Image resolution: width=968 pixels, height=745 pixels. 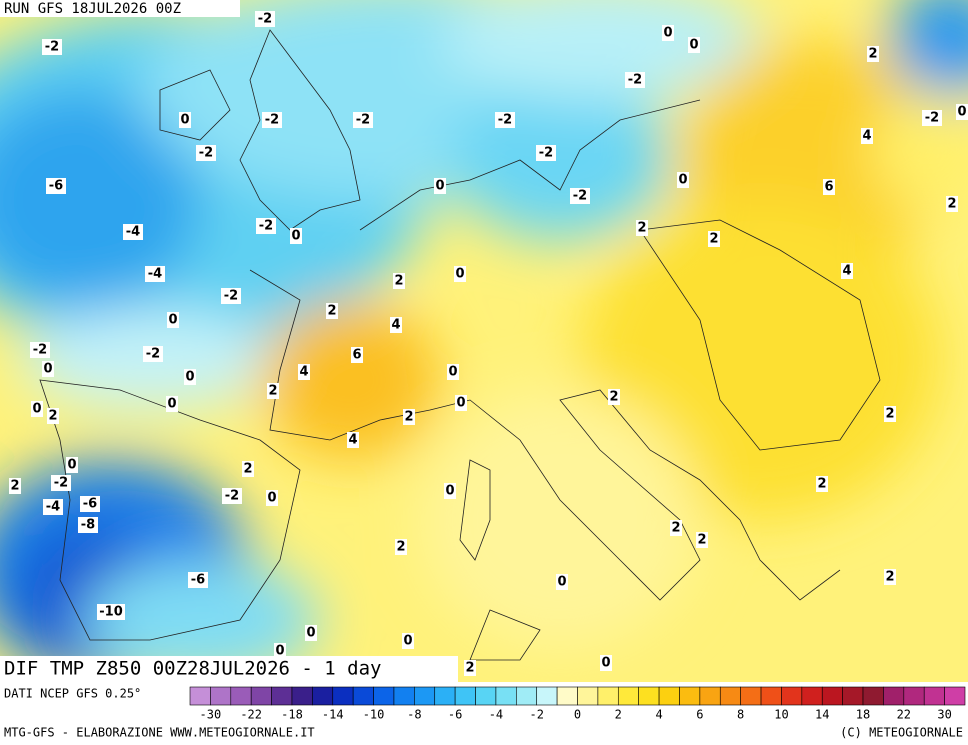 What do you see at coordinates (72, 694) in the screenshot?
I see `source-label: DATI NCEP GFS 0.25°` at bounding box center [72, 694].